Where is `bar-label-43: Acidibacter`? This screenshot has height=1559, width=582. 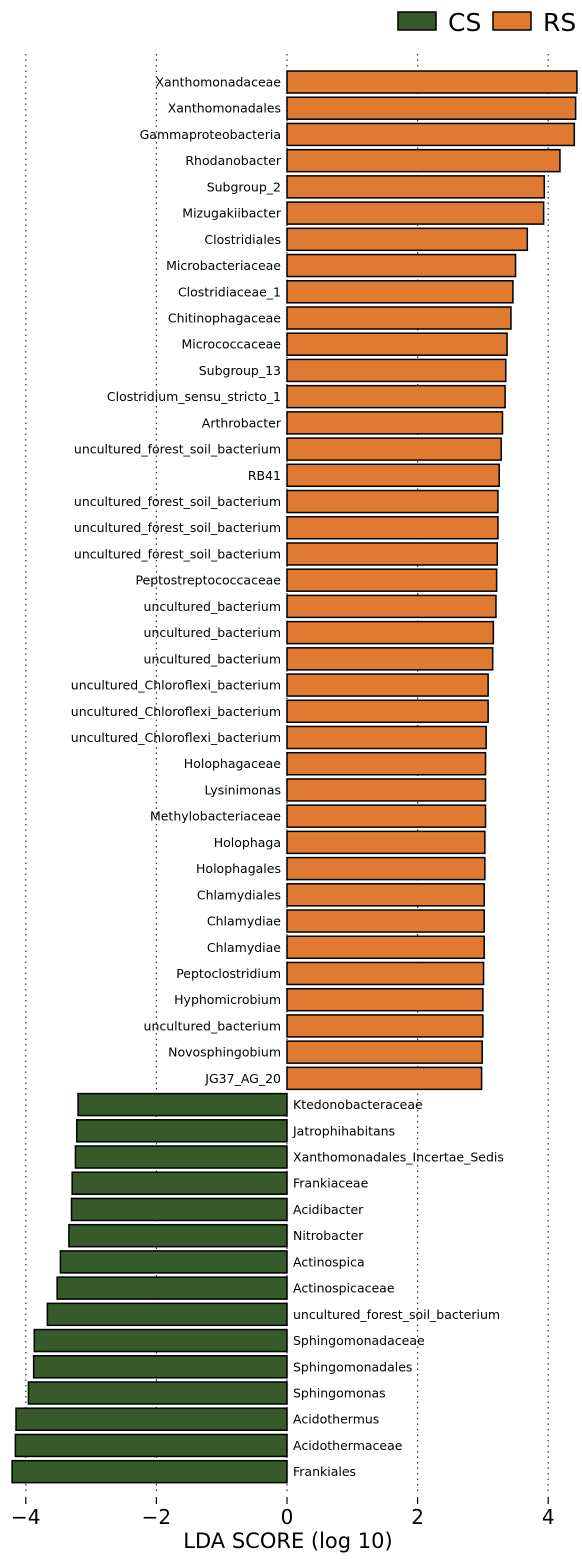 bar-label-43: Acidibacter is located at coordinates (328, 1209).